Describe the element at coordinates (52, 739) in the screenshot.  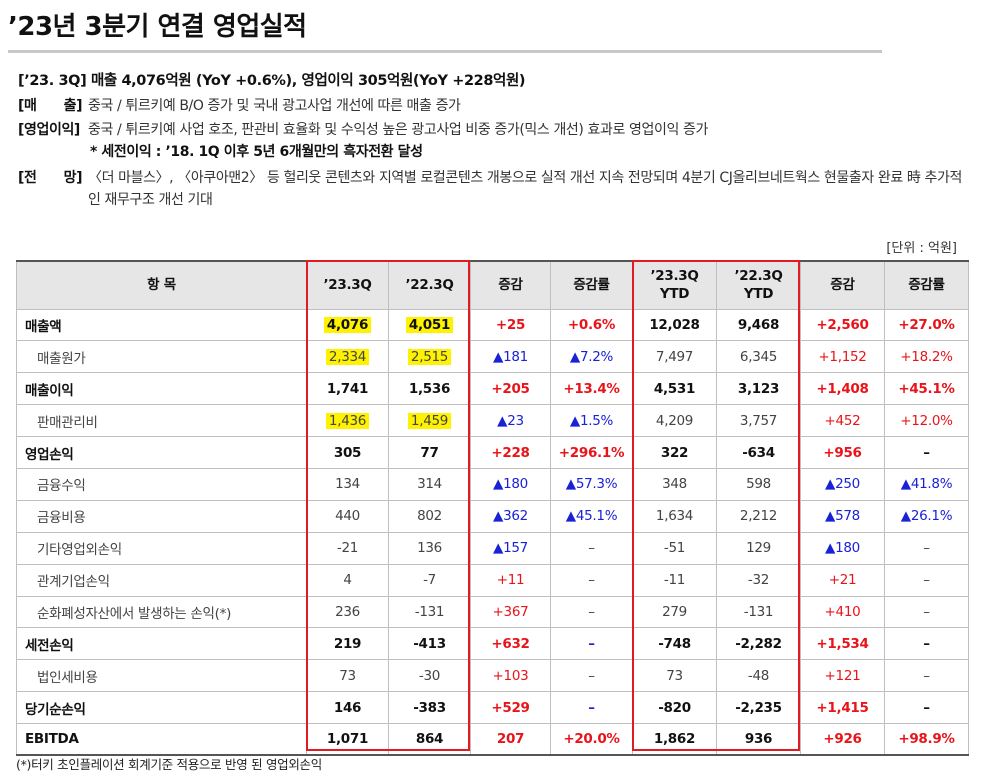
I see `cell-value: EBITDA` at that location.